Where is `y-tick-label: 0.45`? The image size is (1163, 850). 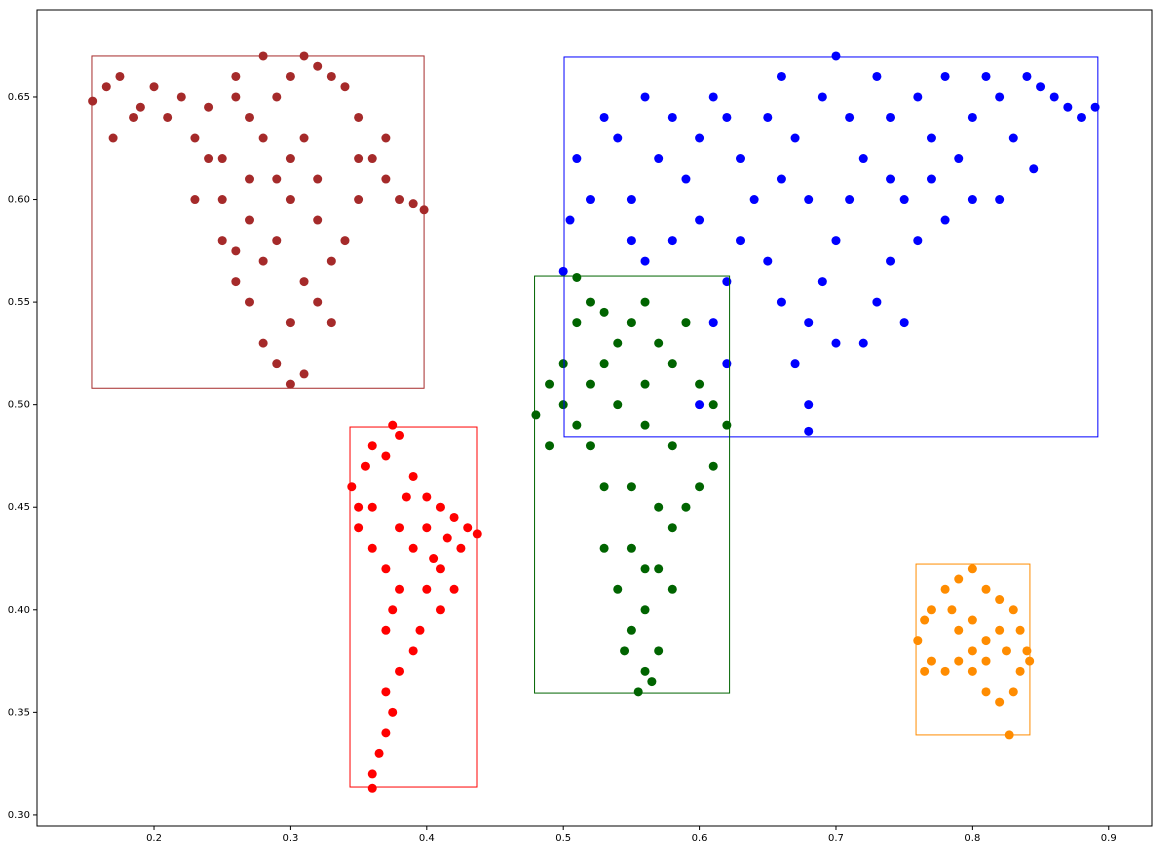 y-tick-label: 0.45 is located at coordinates (19, 507).